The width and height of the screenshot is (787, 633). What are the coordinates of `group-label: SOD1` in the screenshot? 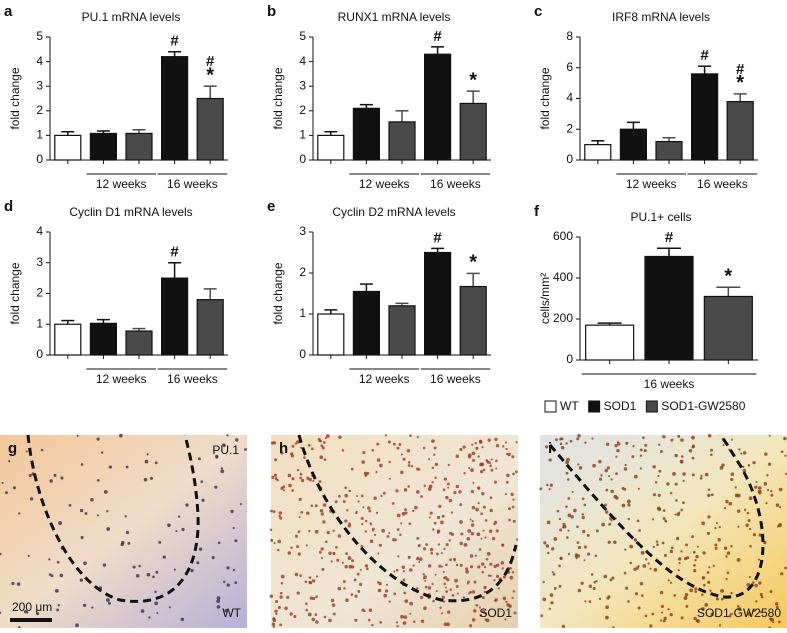 It's located at (495, 613).